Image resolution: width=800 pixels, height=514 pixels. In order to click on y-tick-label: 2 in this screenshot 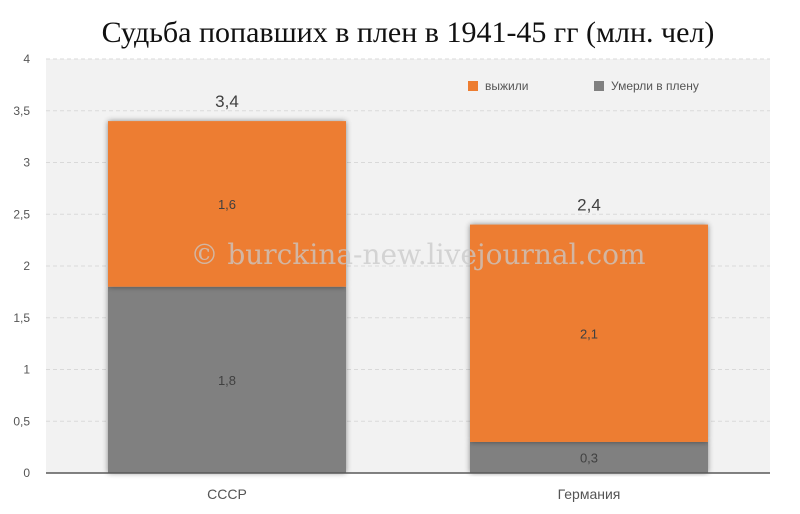, I will do `click(26, 266)`.